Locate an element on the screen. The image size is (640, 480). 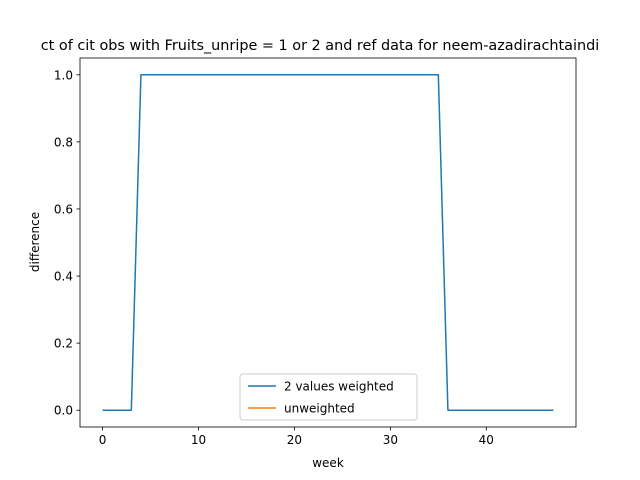
y-tick-label: 0.4 is located at coordinates (63, 277).